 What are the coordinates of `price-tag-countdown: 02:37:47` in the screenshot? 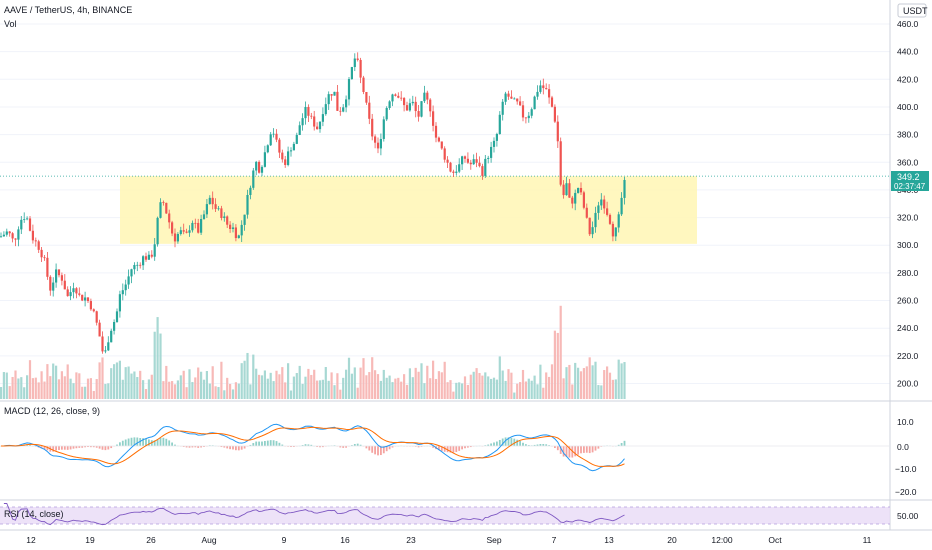 It's located at (910, 186).